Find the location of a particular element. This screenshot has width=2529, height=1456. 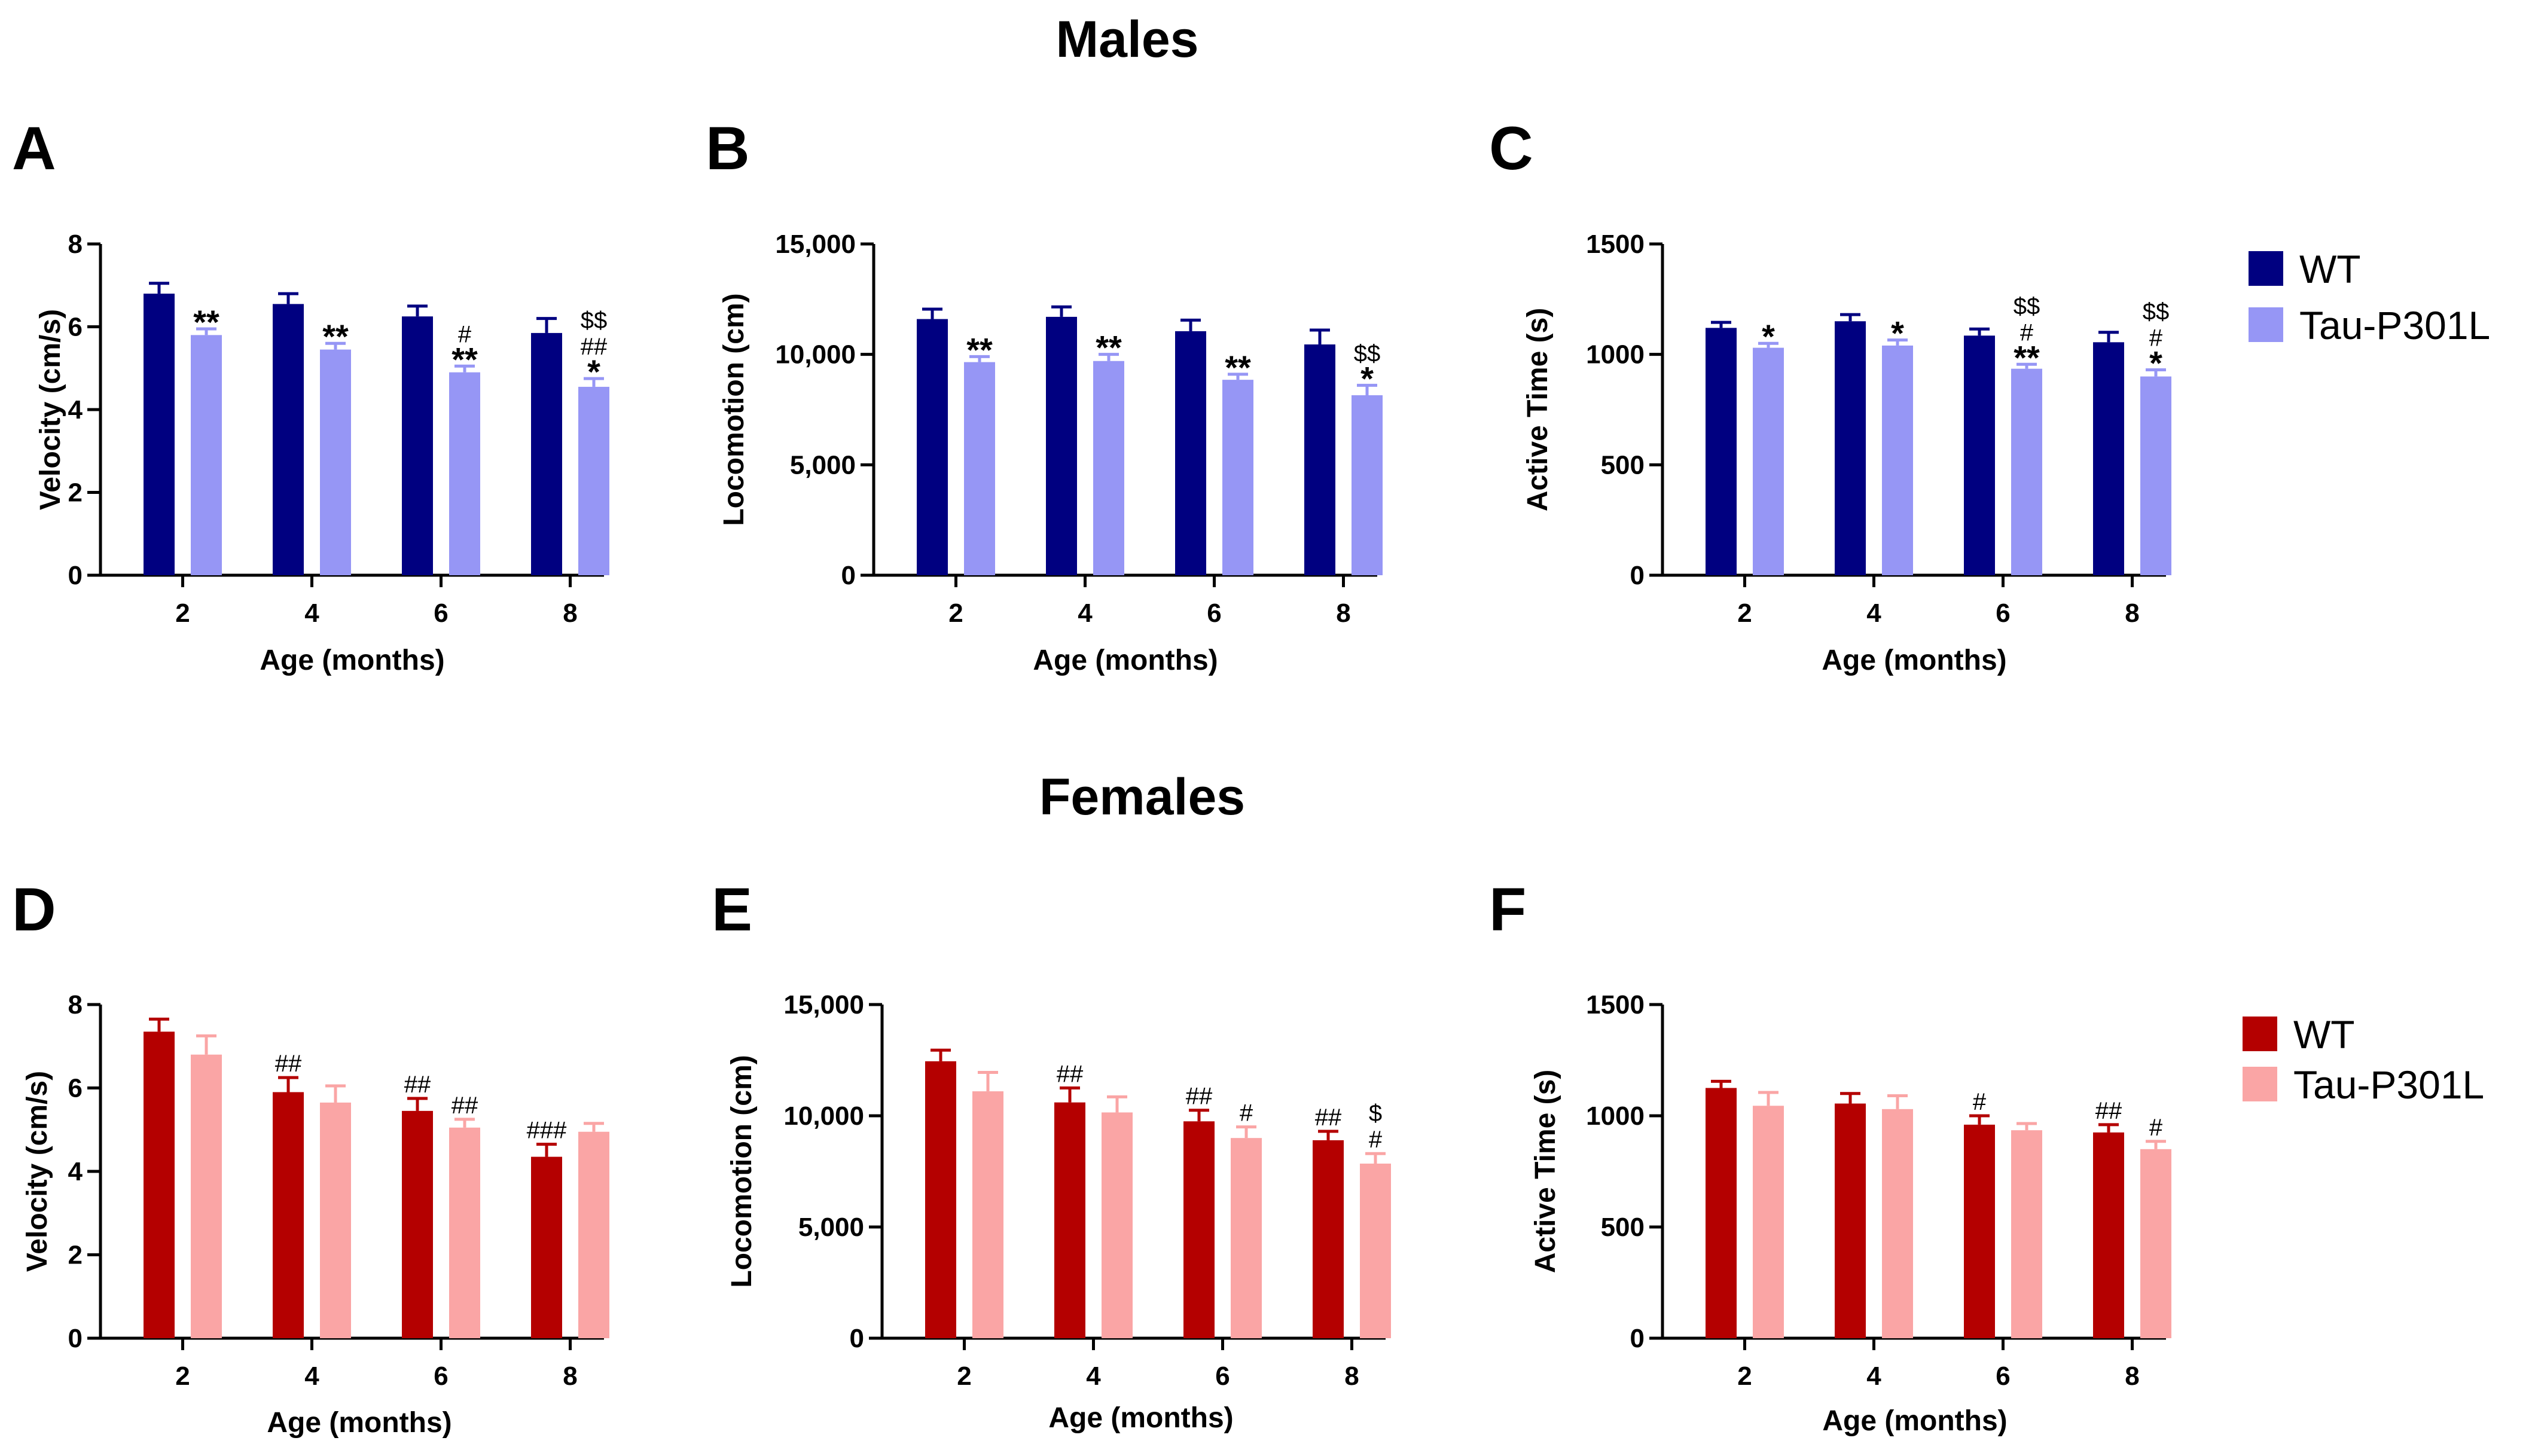

panel-letter-c: C is located at coordinates (1511, 148).